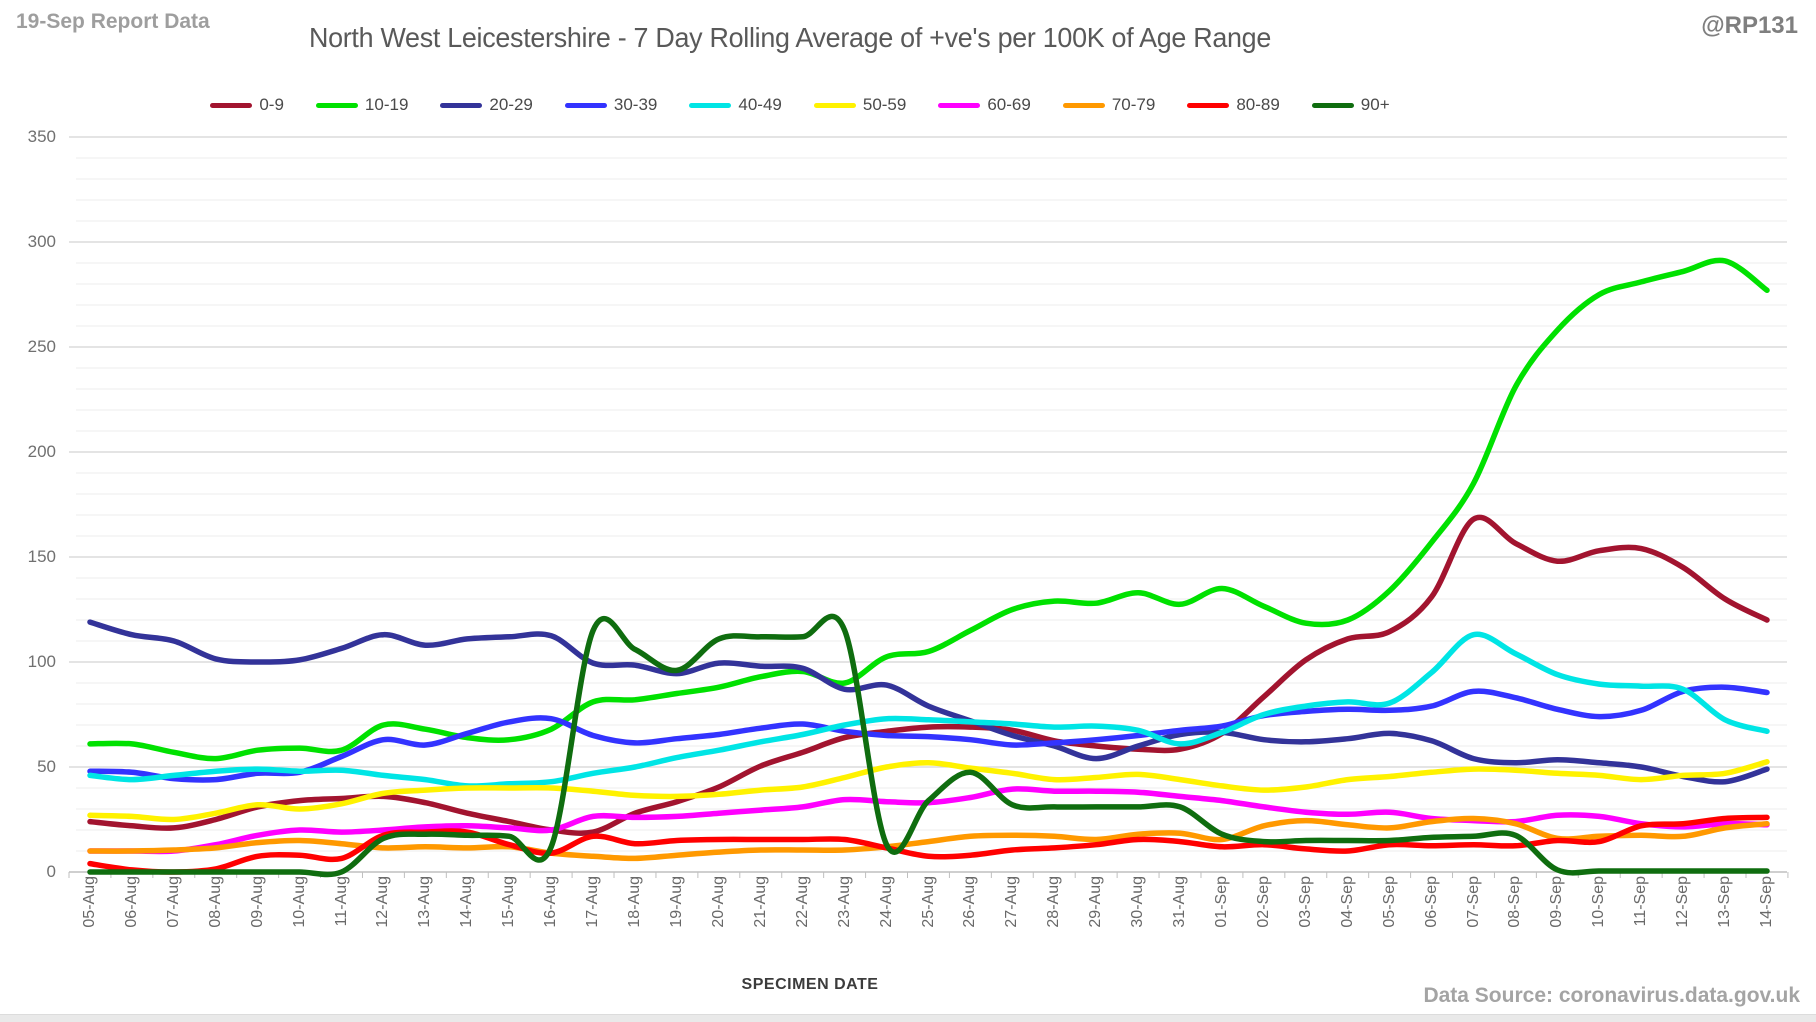 The image size is (1816, 1022). I want to click on legend-item-70-79: 70-79, so click(1109, 105).